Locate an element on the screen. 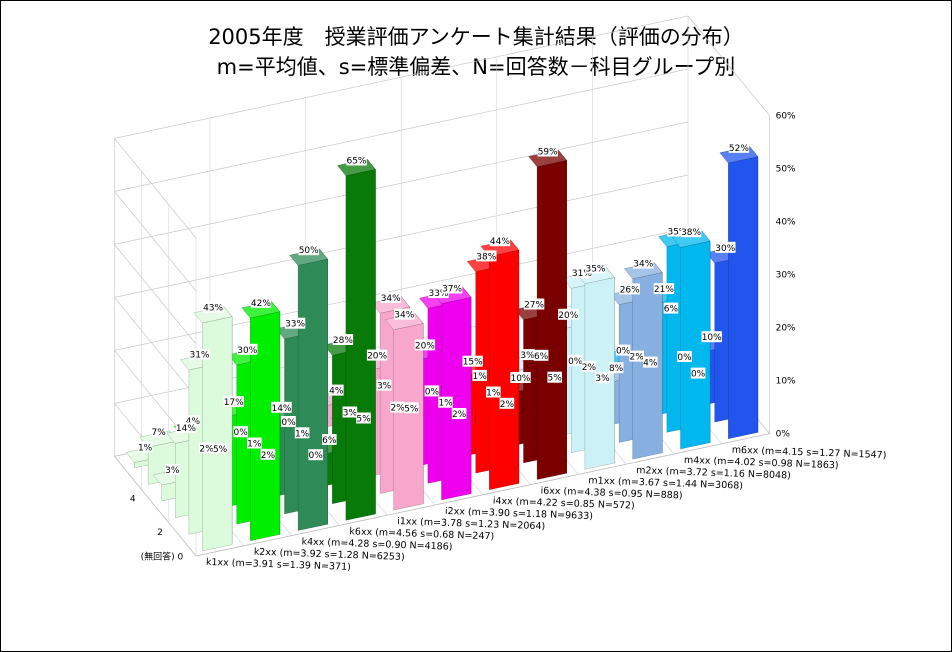 This screenshot has width=952, height=652. series-label: m6xx (m=4.15 s=1.27 N=1547) is located at coordinates (809, 453).